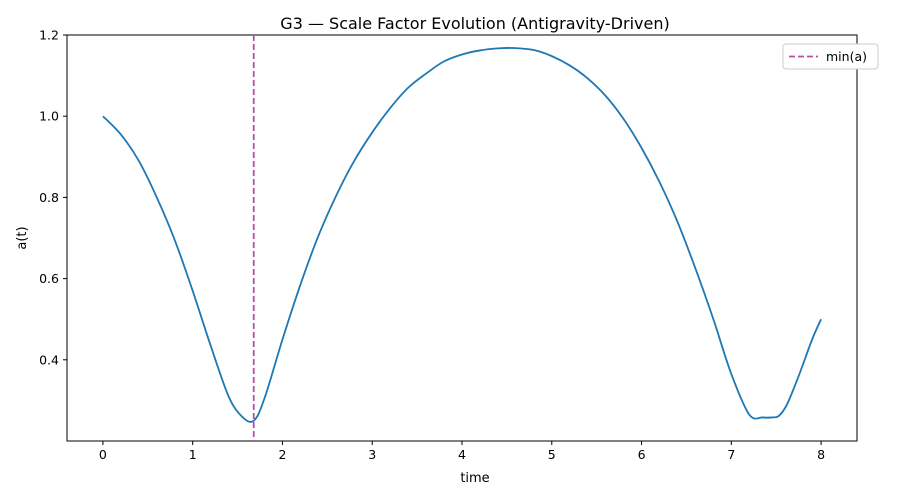 This screenshot has width=900, height=500. Describe the element at coordinates (642, 454) in the screenshot. I see `x-tick-label: 6` at that location.